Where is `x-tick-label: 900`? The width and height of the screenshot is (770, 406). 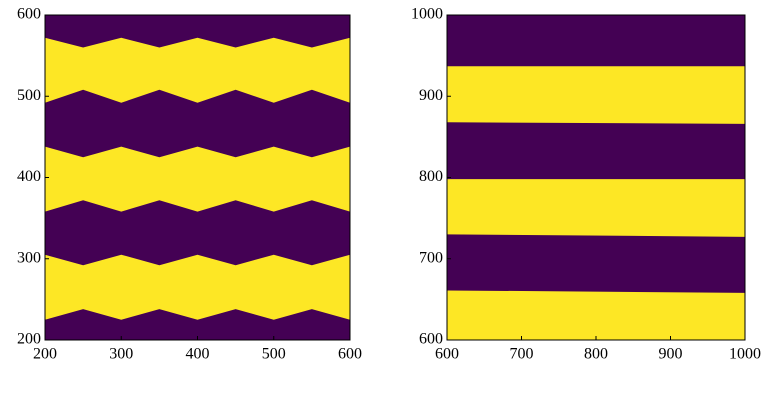 x-tick-label: 900 is located at coordinates (671, 354).